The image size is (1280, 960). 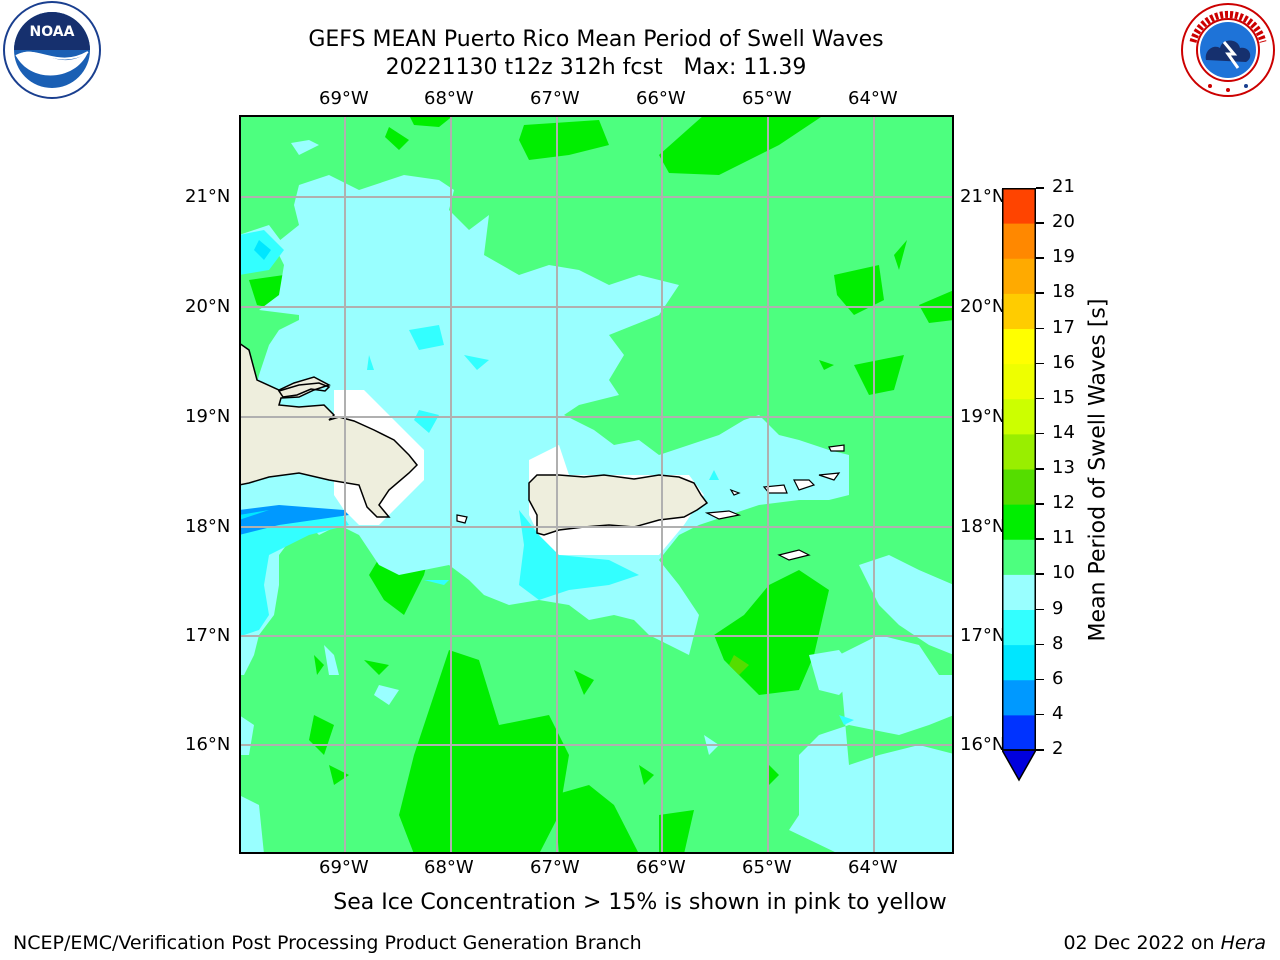 I want to click on lon-label-bottom-64w: 64°W, so click(x=873, y=867).